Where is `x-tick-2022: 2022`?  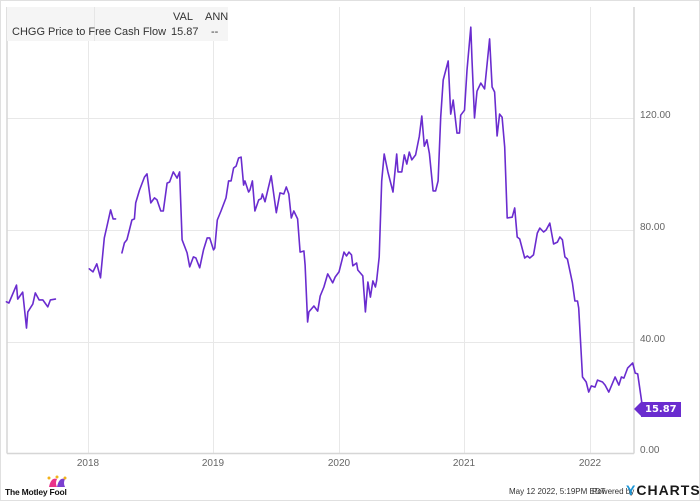
x-tick-2022: 2022 is located at coordinates (590, 463).